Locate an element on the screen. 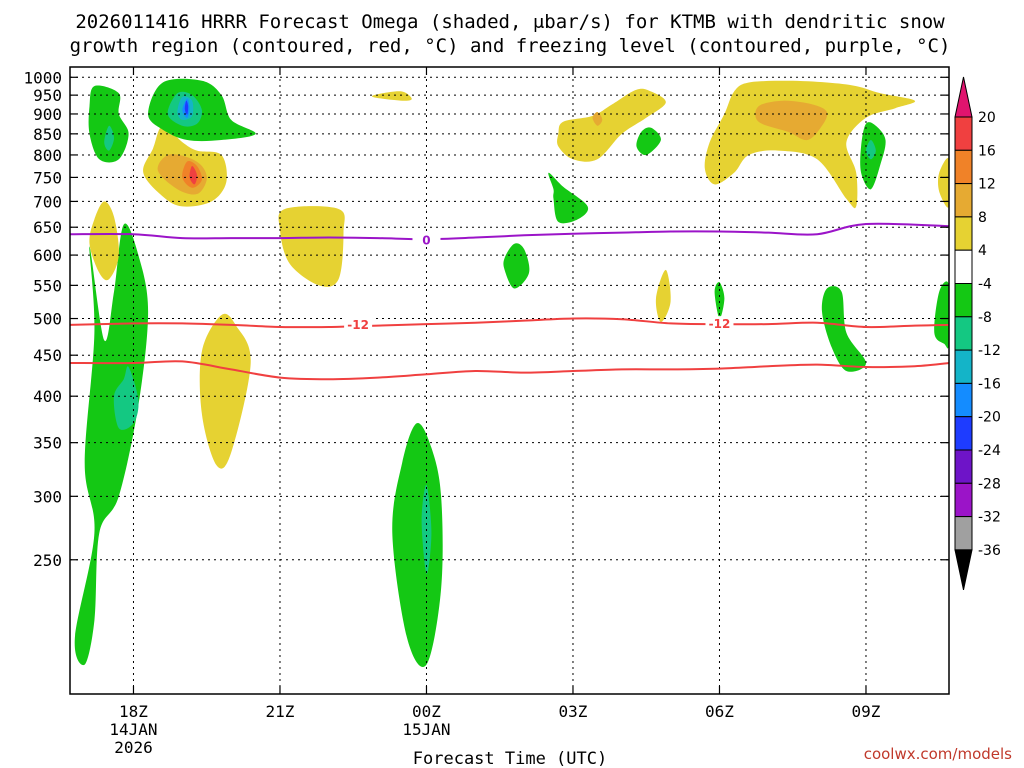 The width and height of the screenshot is (1024, 768). colorbar-label-12: -32 is located at coordinates (989, 518).